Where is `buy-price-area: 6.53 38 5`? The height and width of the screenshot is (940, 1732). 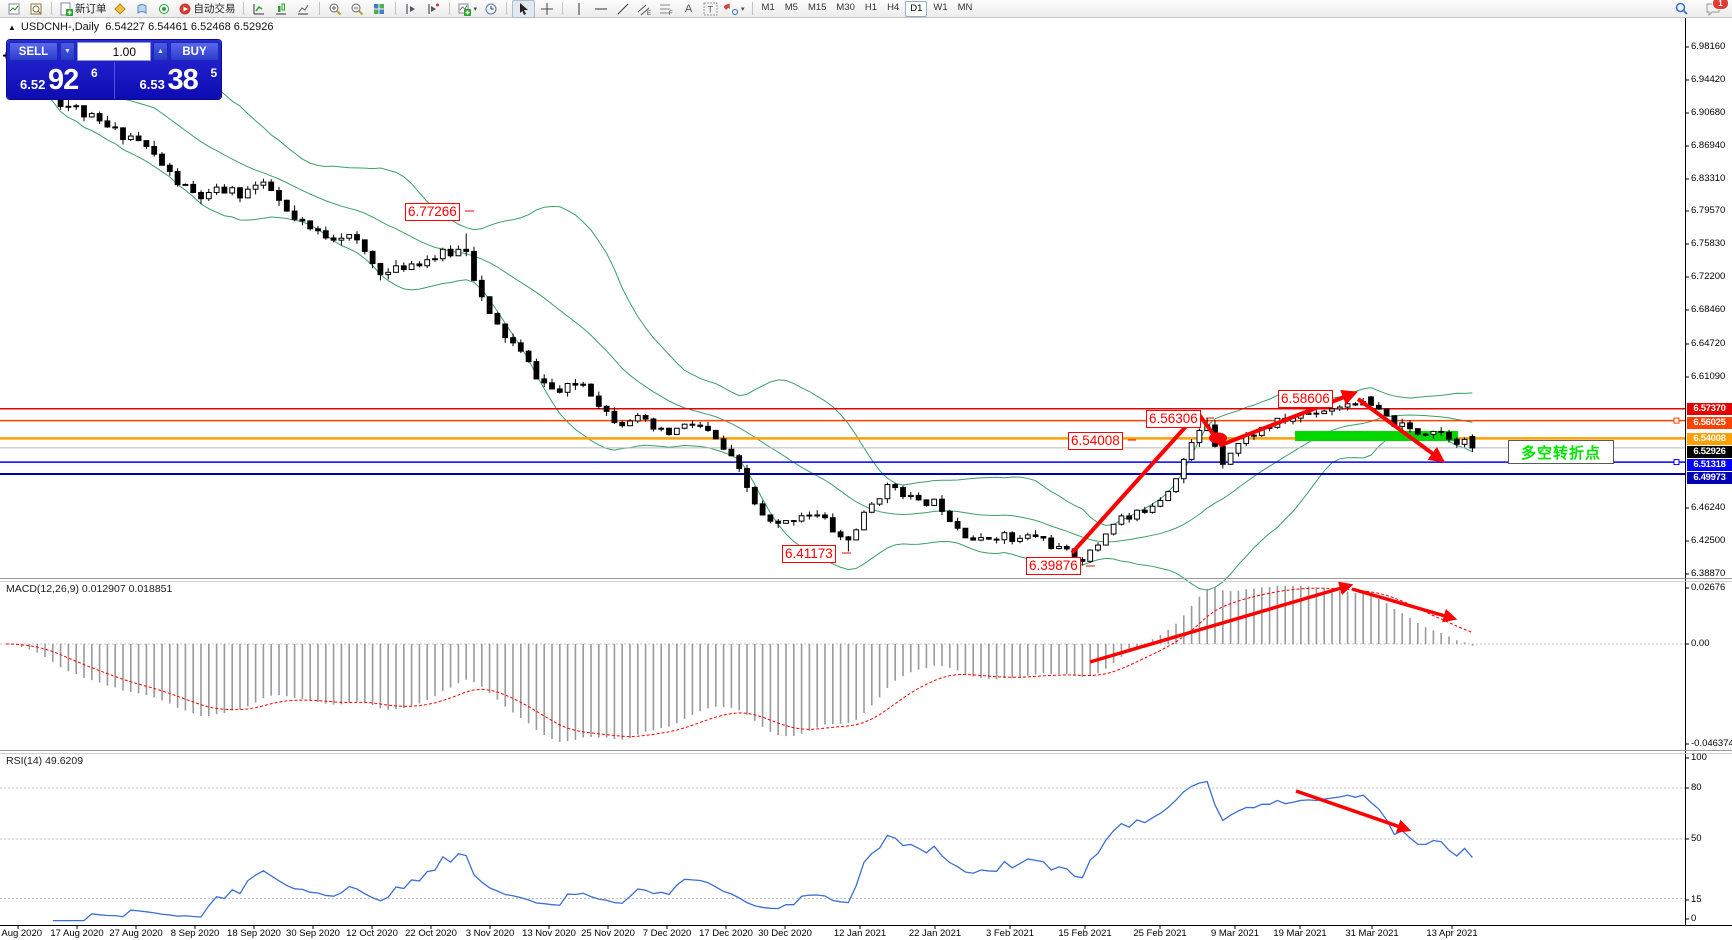 buy-price-area: 6.53 38 5 is located at coordinates (168, 80).